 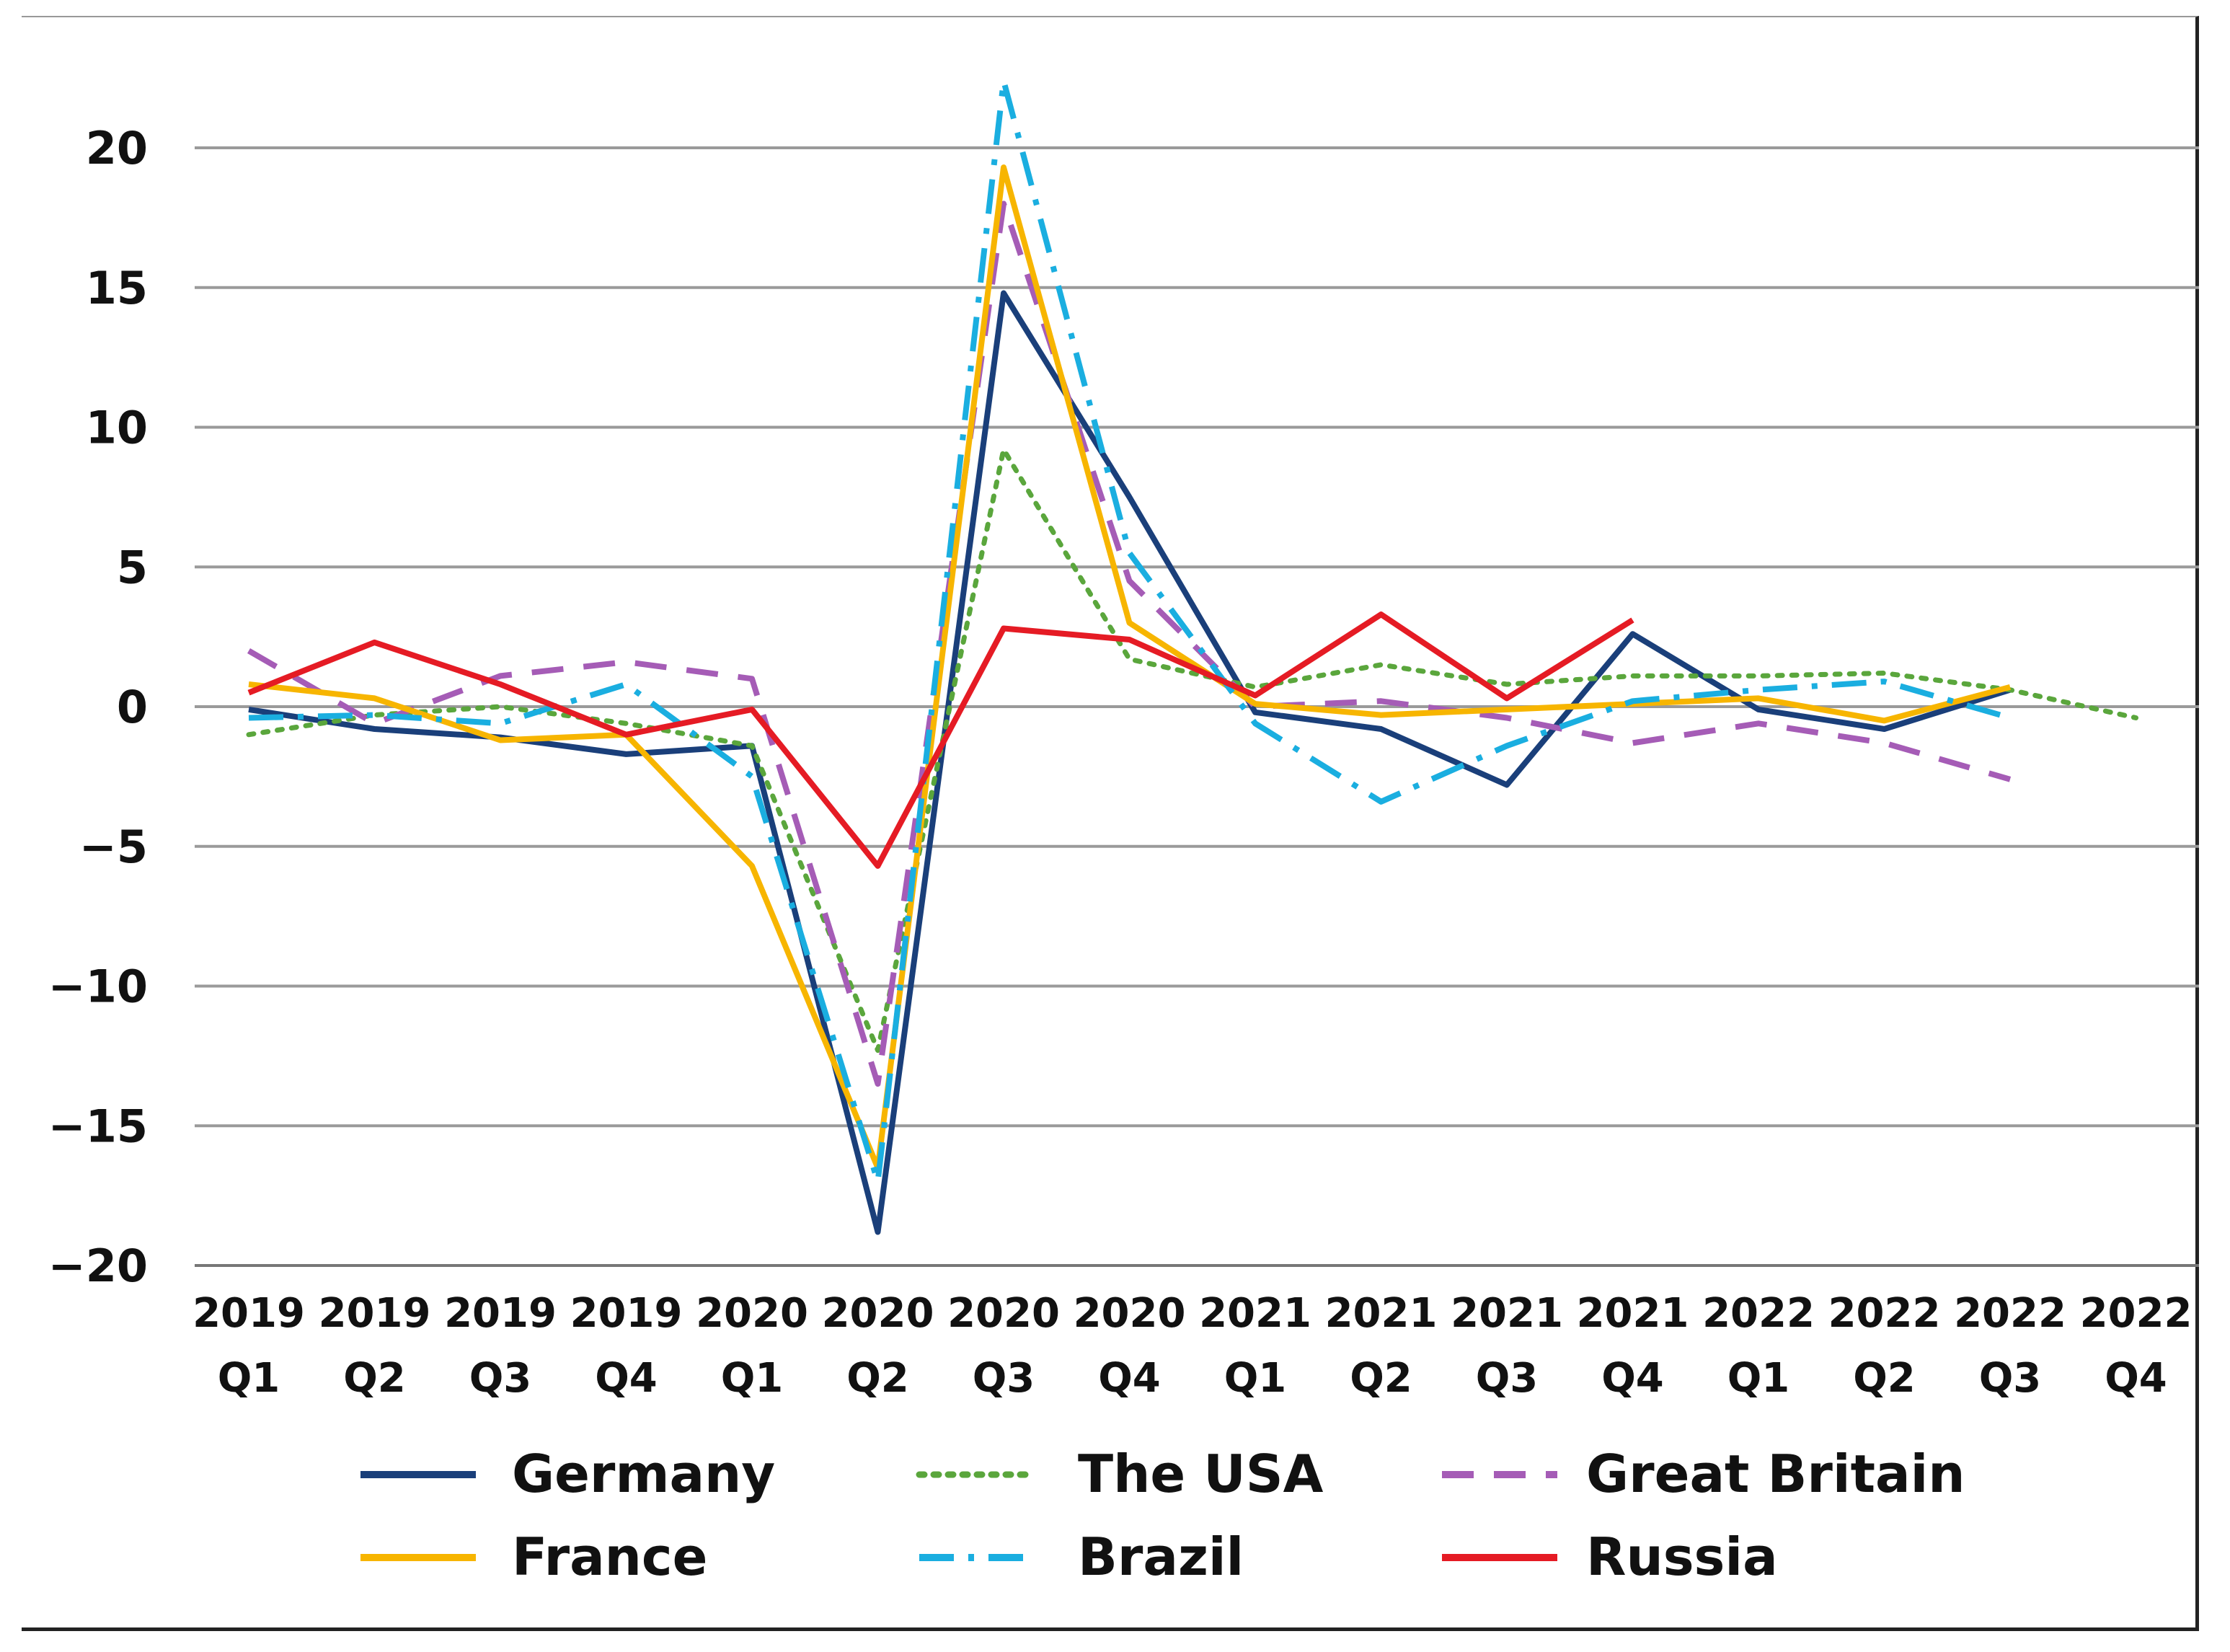 What do you see at coordinates (117, 288) in the screenshot?
I see `y-tick-label: 15` at bounding box center [117, 288].